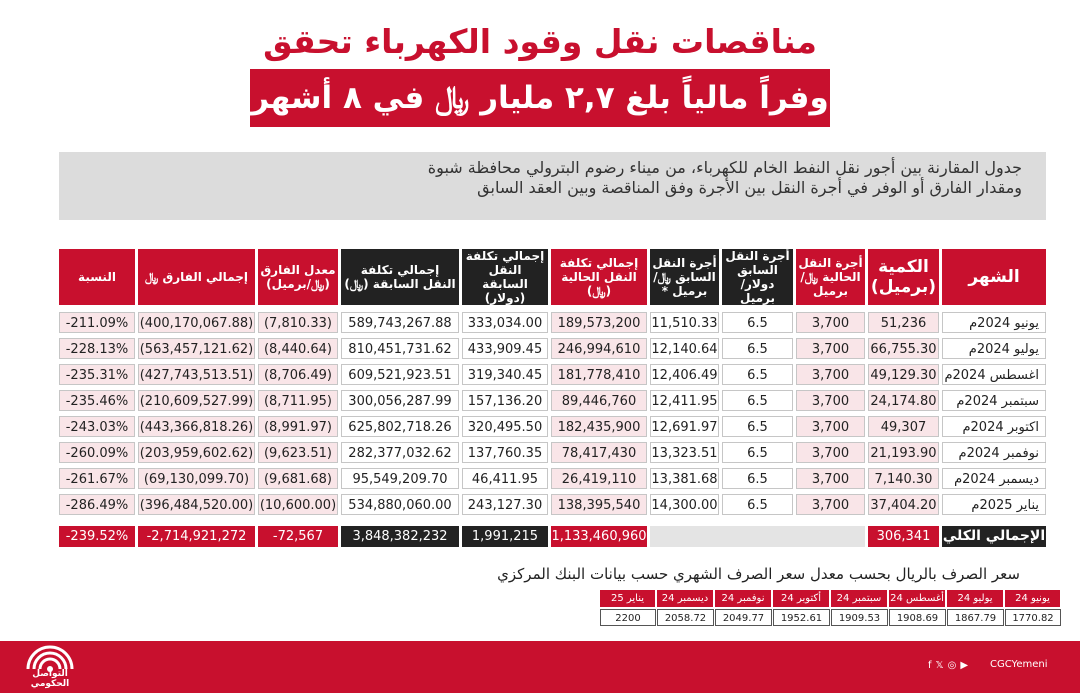 Image resolution: width=1080 pixels, height=693 pixels. I want to click on cell-total-current: 182,435,900, so click(599, 426).